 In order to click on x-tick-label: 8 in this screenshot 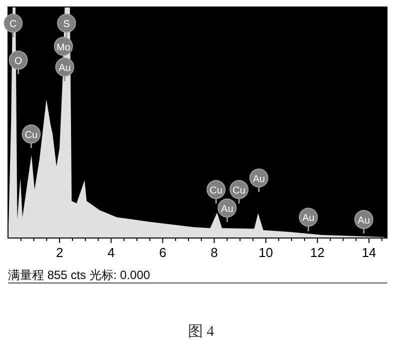, I will do `click(214, 252)`.